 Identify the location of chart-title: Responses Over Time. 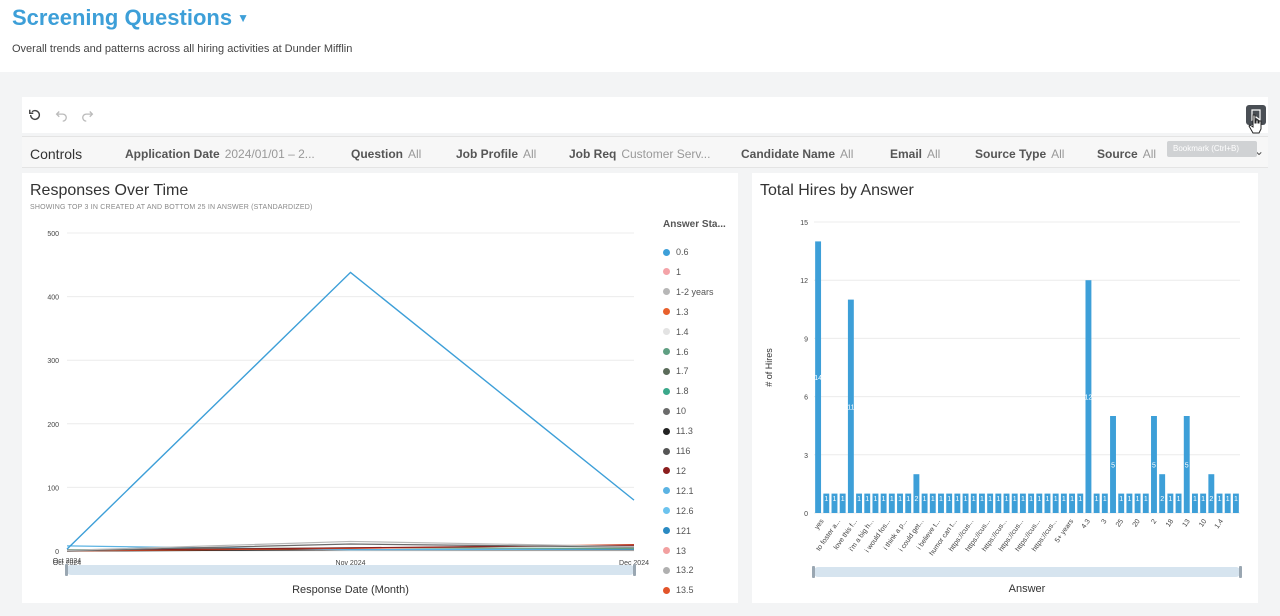
(109, 190).